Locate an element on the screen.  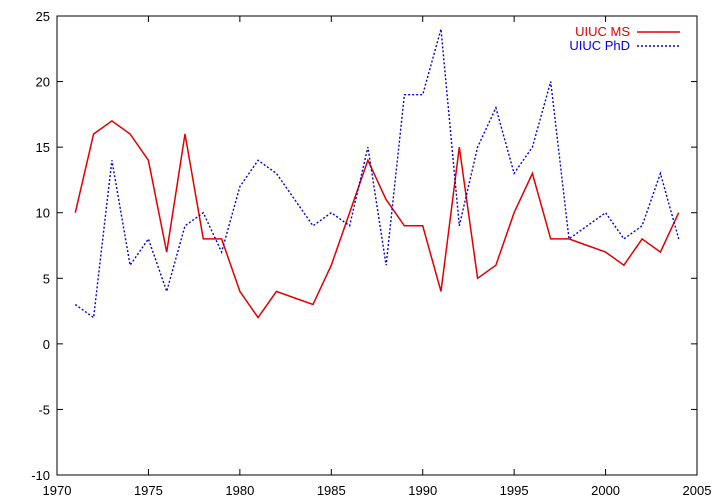
legend-label: UIUC PhD is located at coordinates (599, 45).